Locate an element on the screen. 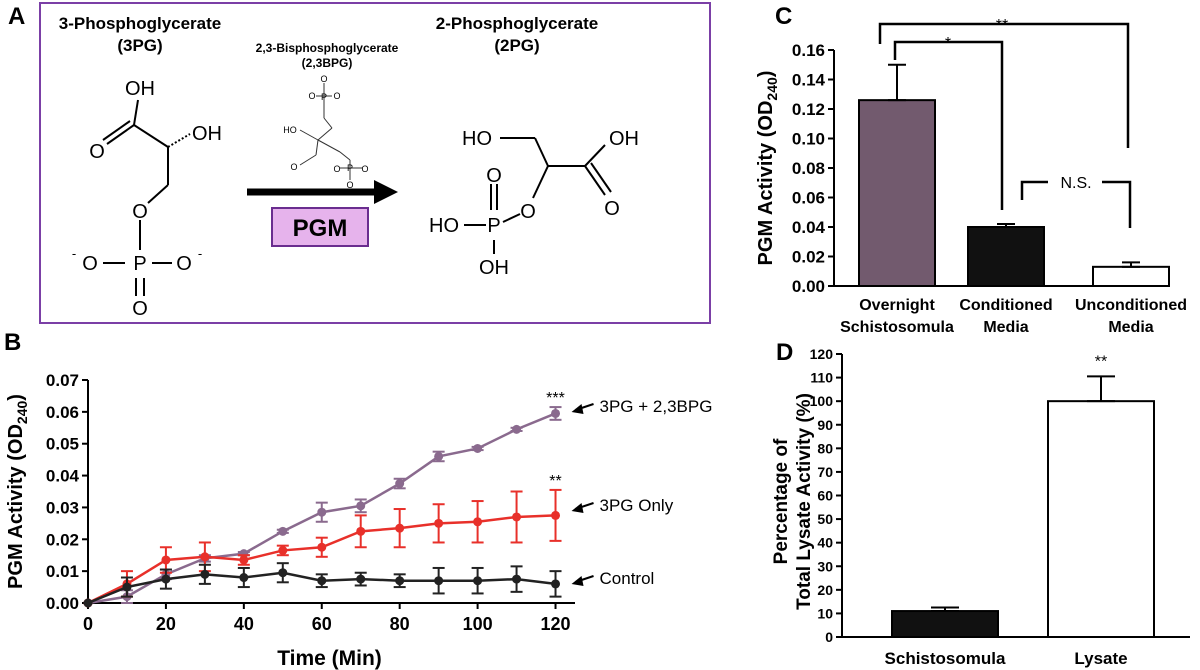 The image size is (1200, 670). y-tick-label: 0.10 is located at coordinates (808, 139).